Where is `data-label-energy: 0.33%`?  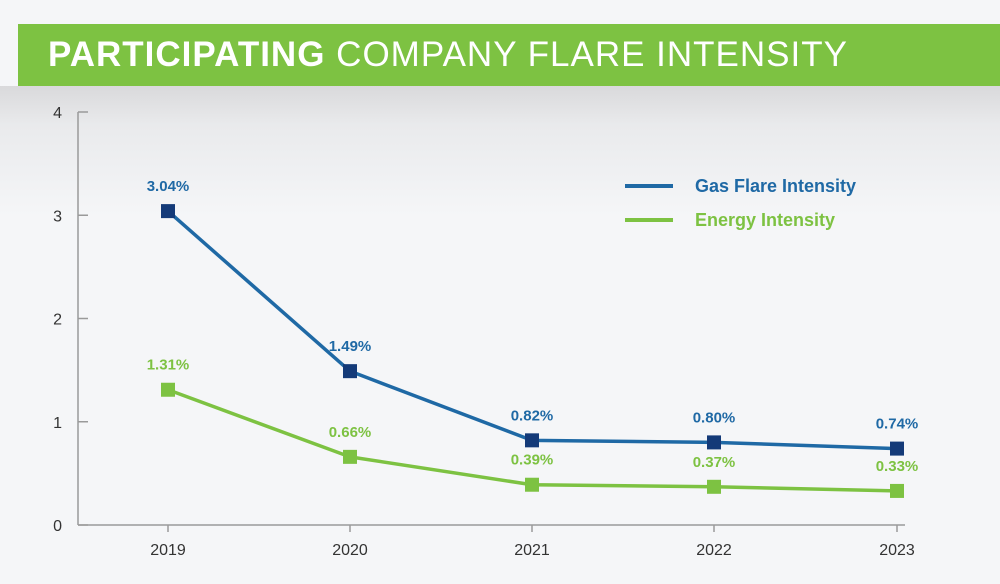
data-label-energy: 0.33% is located at coordinates (897, 466).